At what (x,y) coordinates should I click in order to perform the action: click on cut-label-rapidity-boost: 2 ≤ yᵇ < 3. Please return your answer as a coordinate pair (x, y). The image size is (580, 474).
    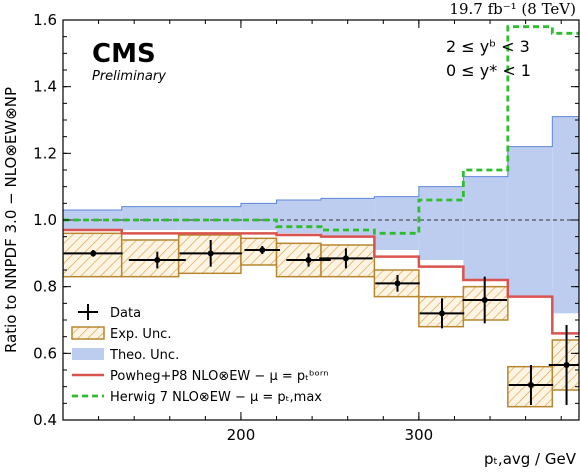
    Looking at the image, I should click on (488, 46).